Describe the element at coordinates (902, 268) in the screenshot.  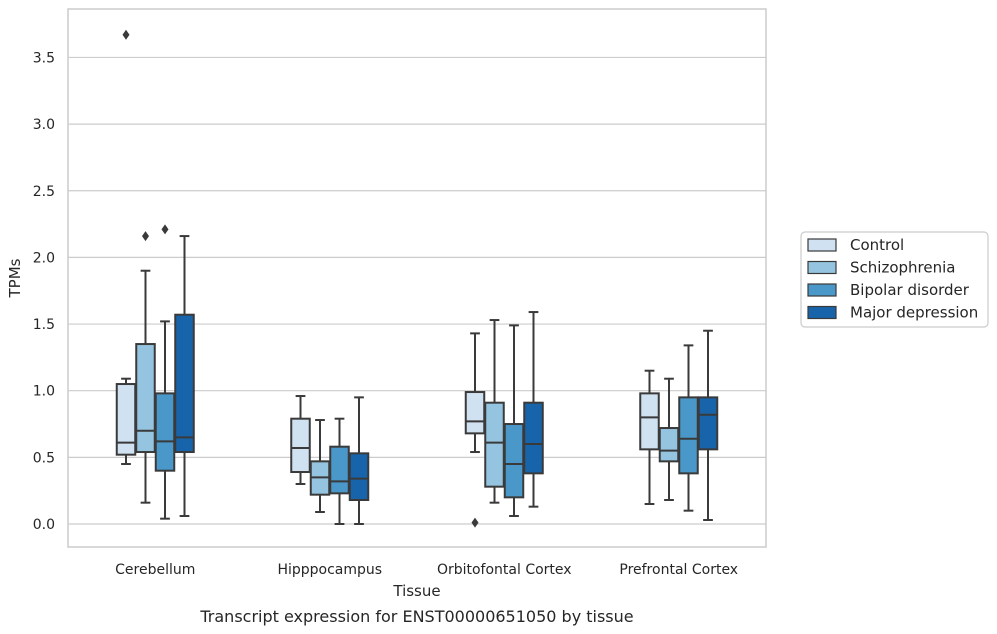
I see `legend-label: Schizophrenia` at that location.